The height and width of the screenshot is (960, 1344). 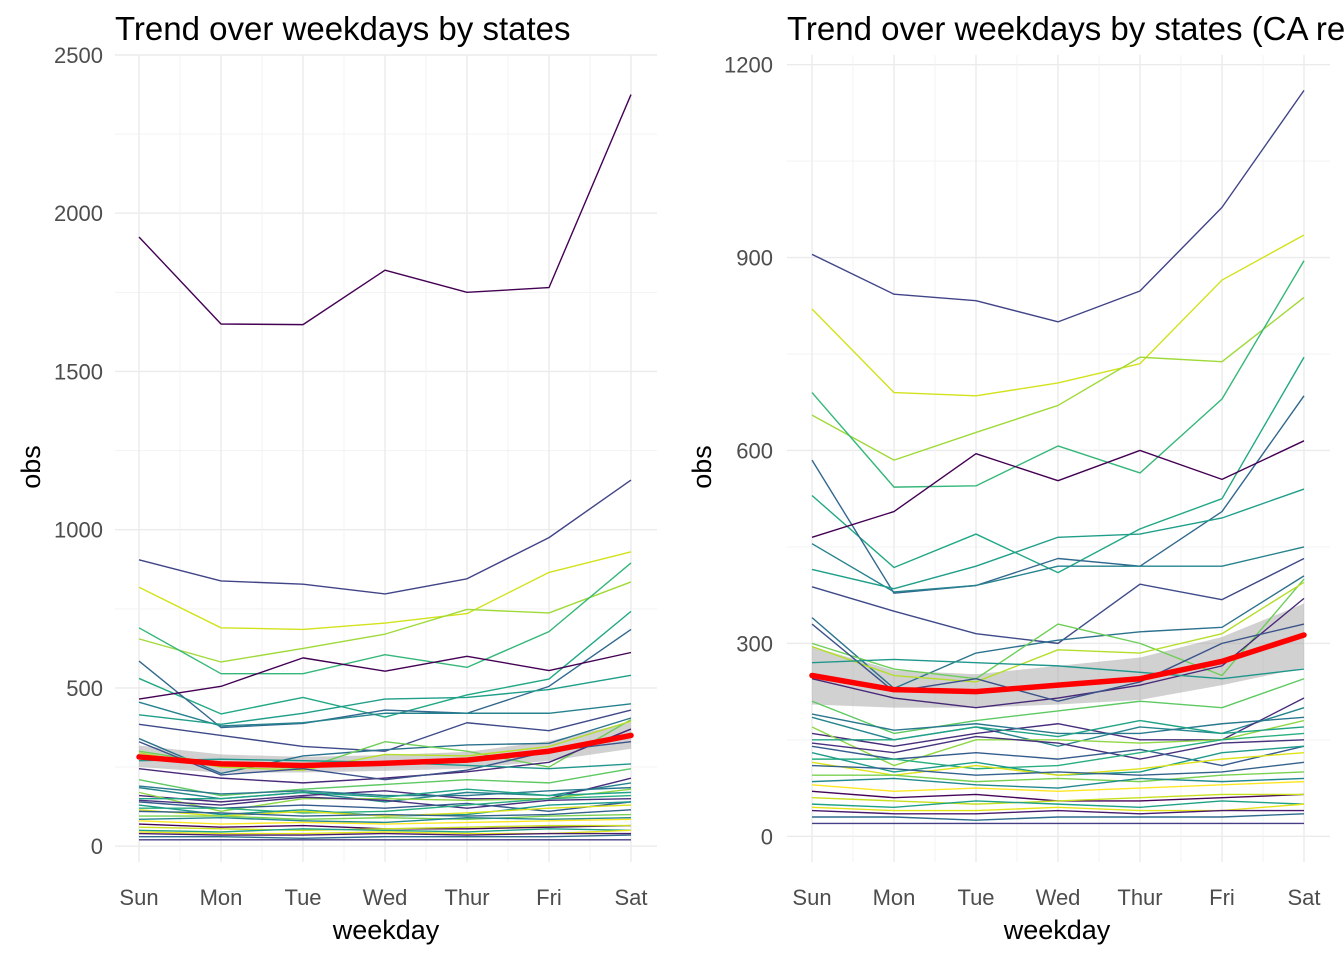 I want to click on left-x-tick-label: Sat, so click(x=630, y=897).